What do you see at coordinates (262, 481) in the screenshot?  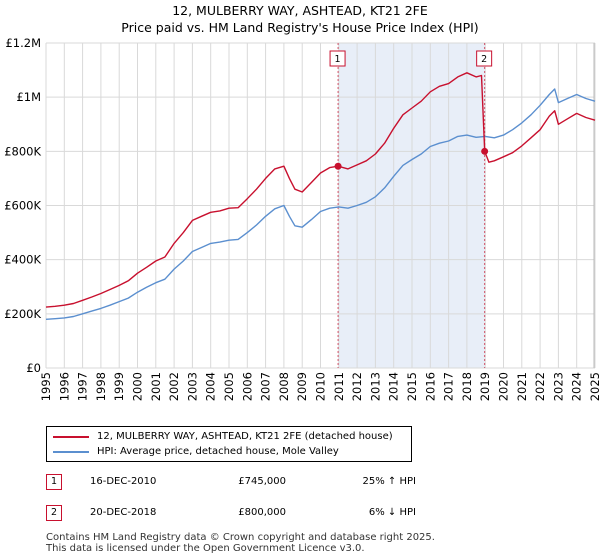 I see `transaction-price: £745,000` at bounding box center [262, 481].